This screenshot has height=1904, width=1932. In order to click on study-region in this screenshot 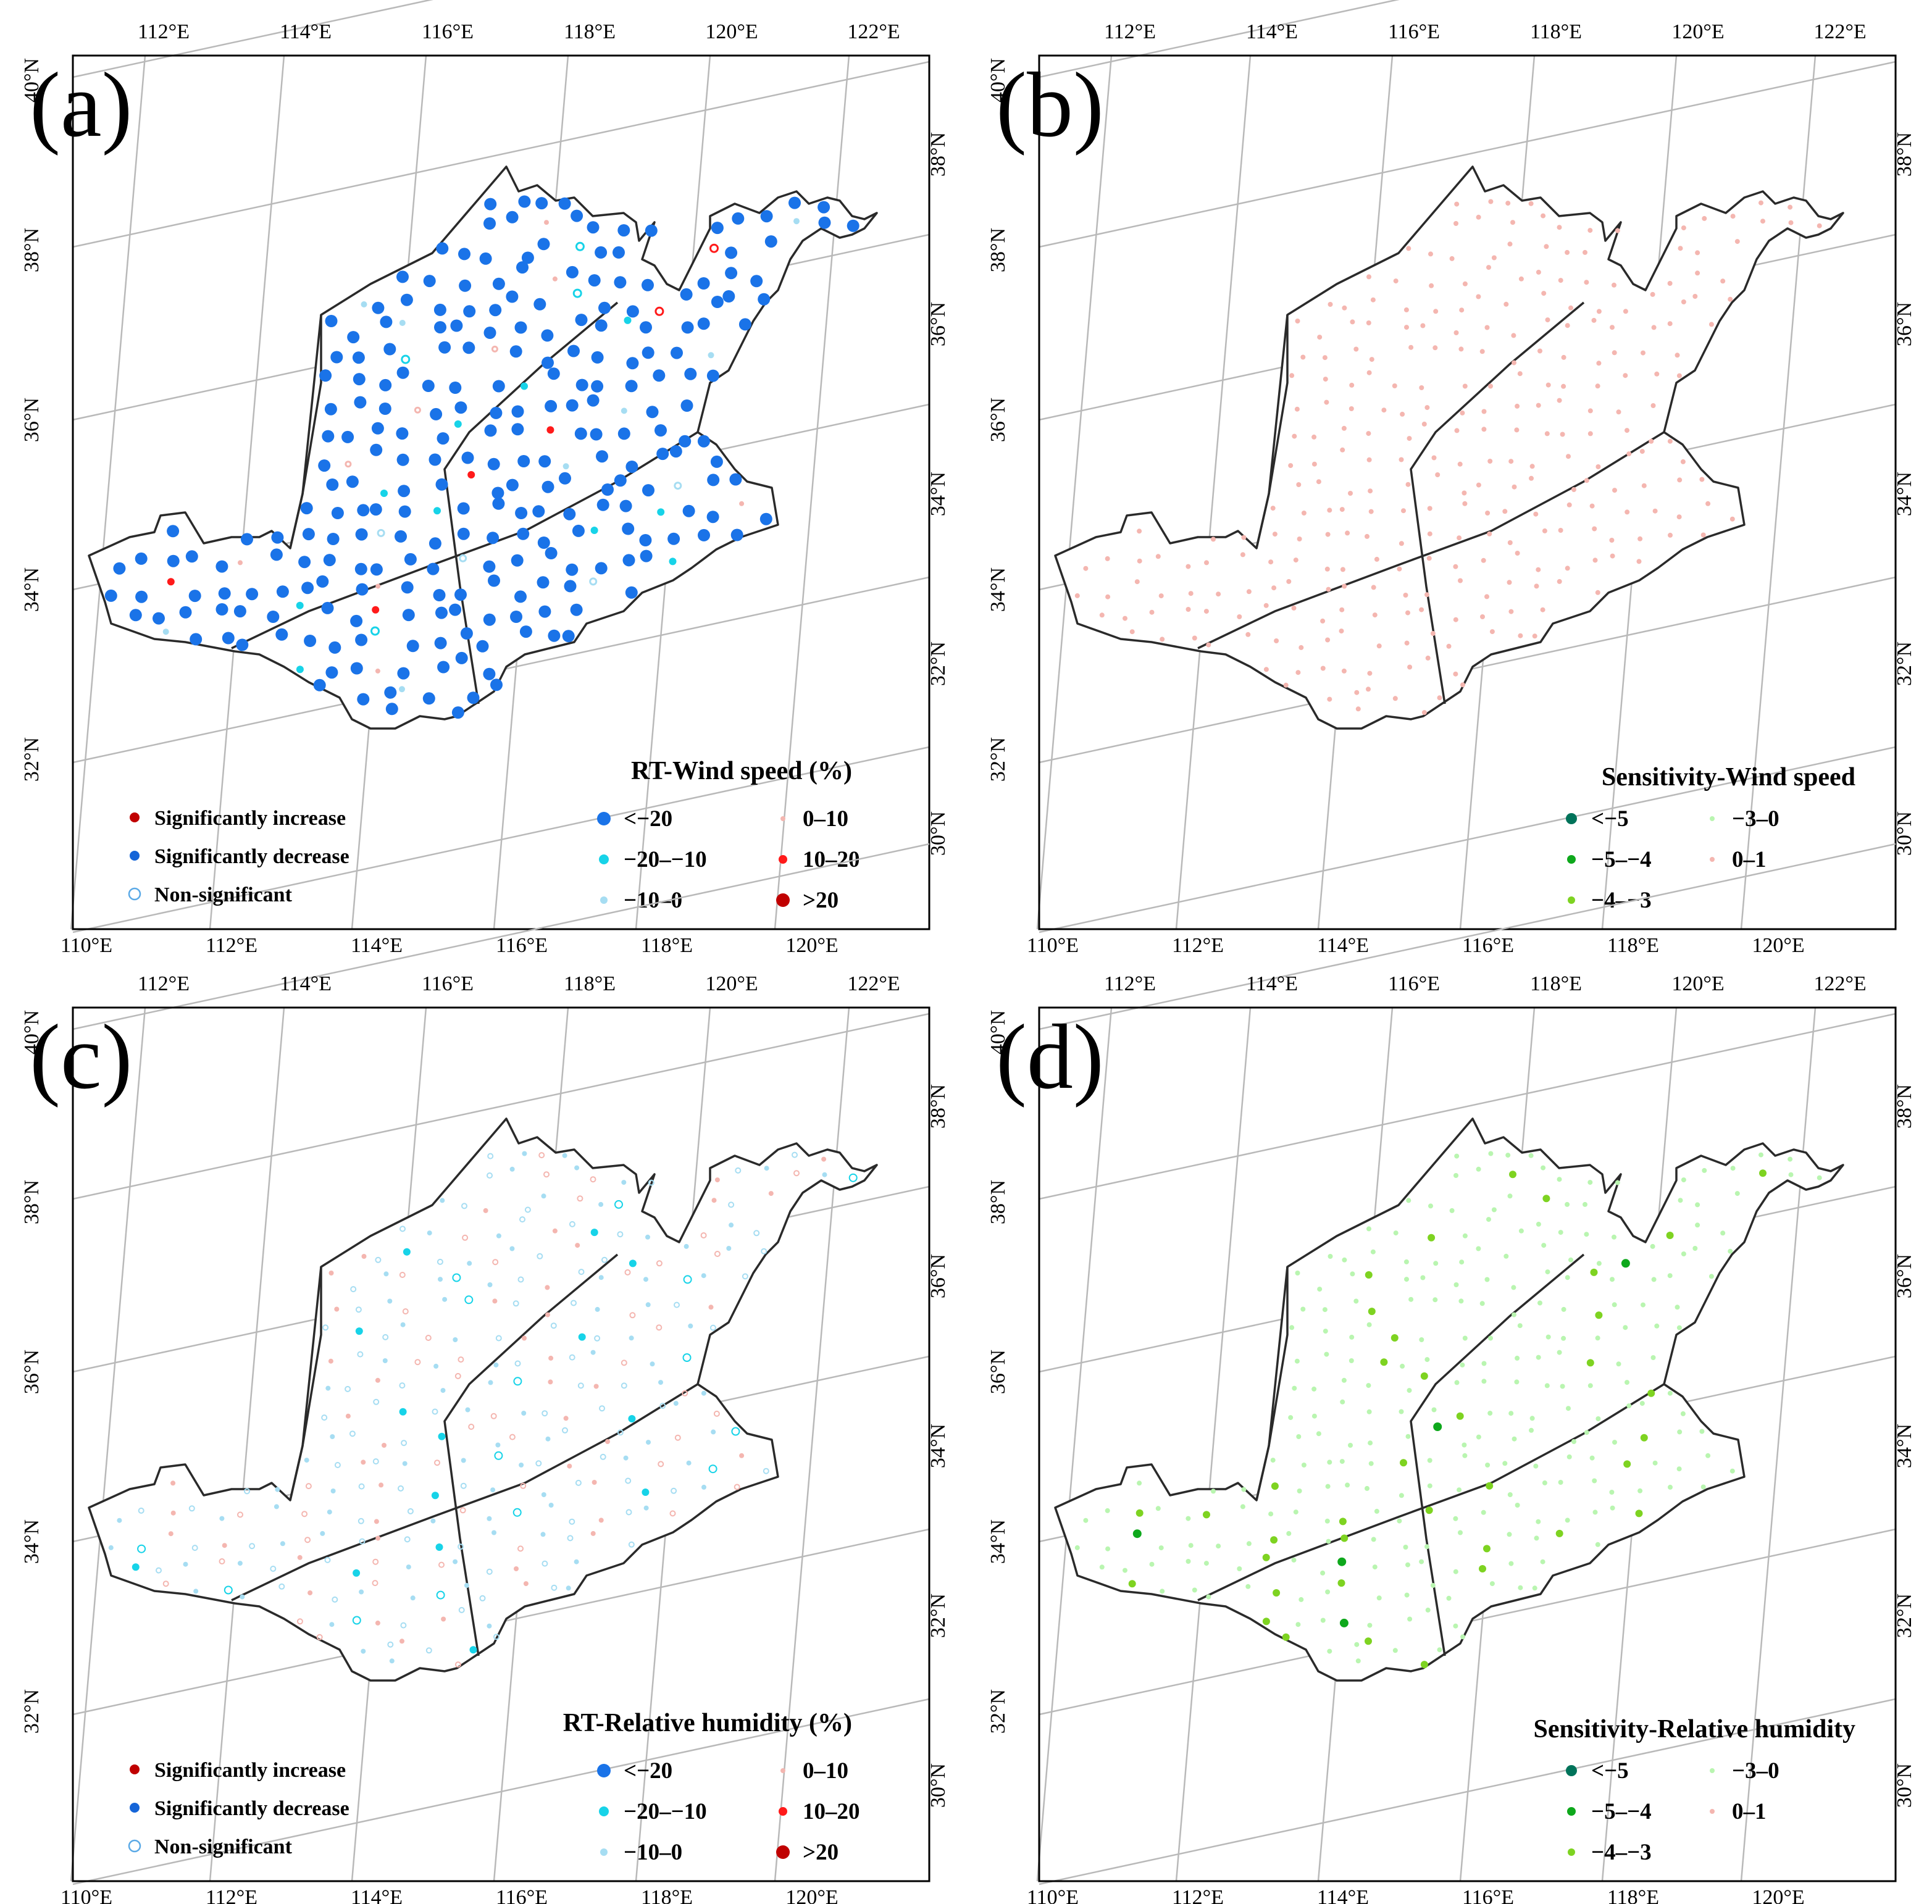, I will do `click(1449, 447)`.